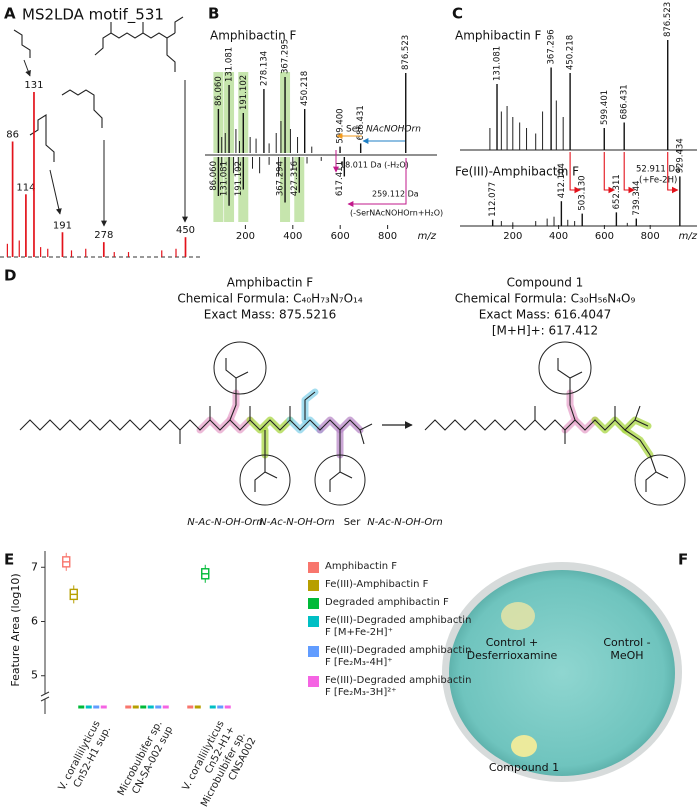 The width and height of the screenshot is (700, 812). I want to click on peak-label: 367.295, so click(286, 56).